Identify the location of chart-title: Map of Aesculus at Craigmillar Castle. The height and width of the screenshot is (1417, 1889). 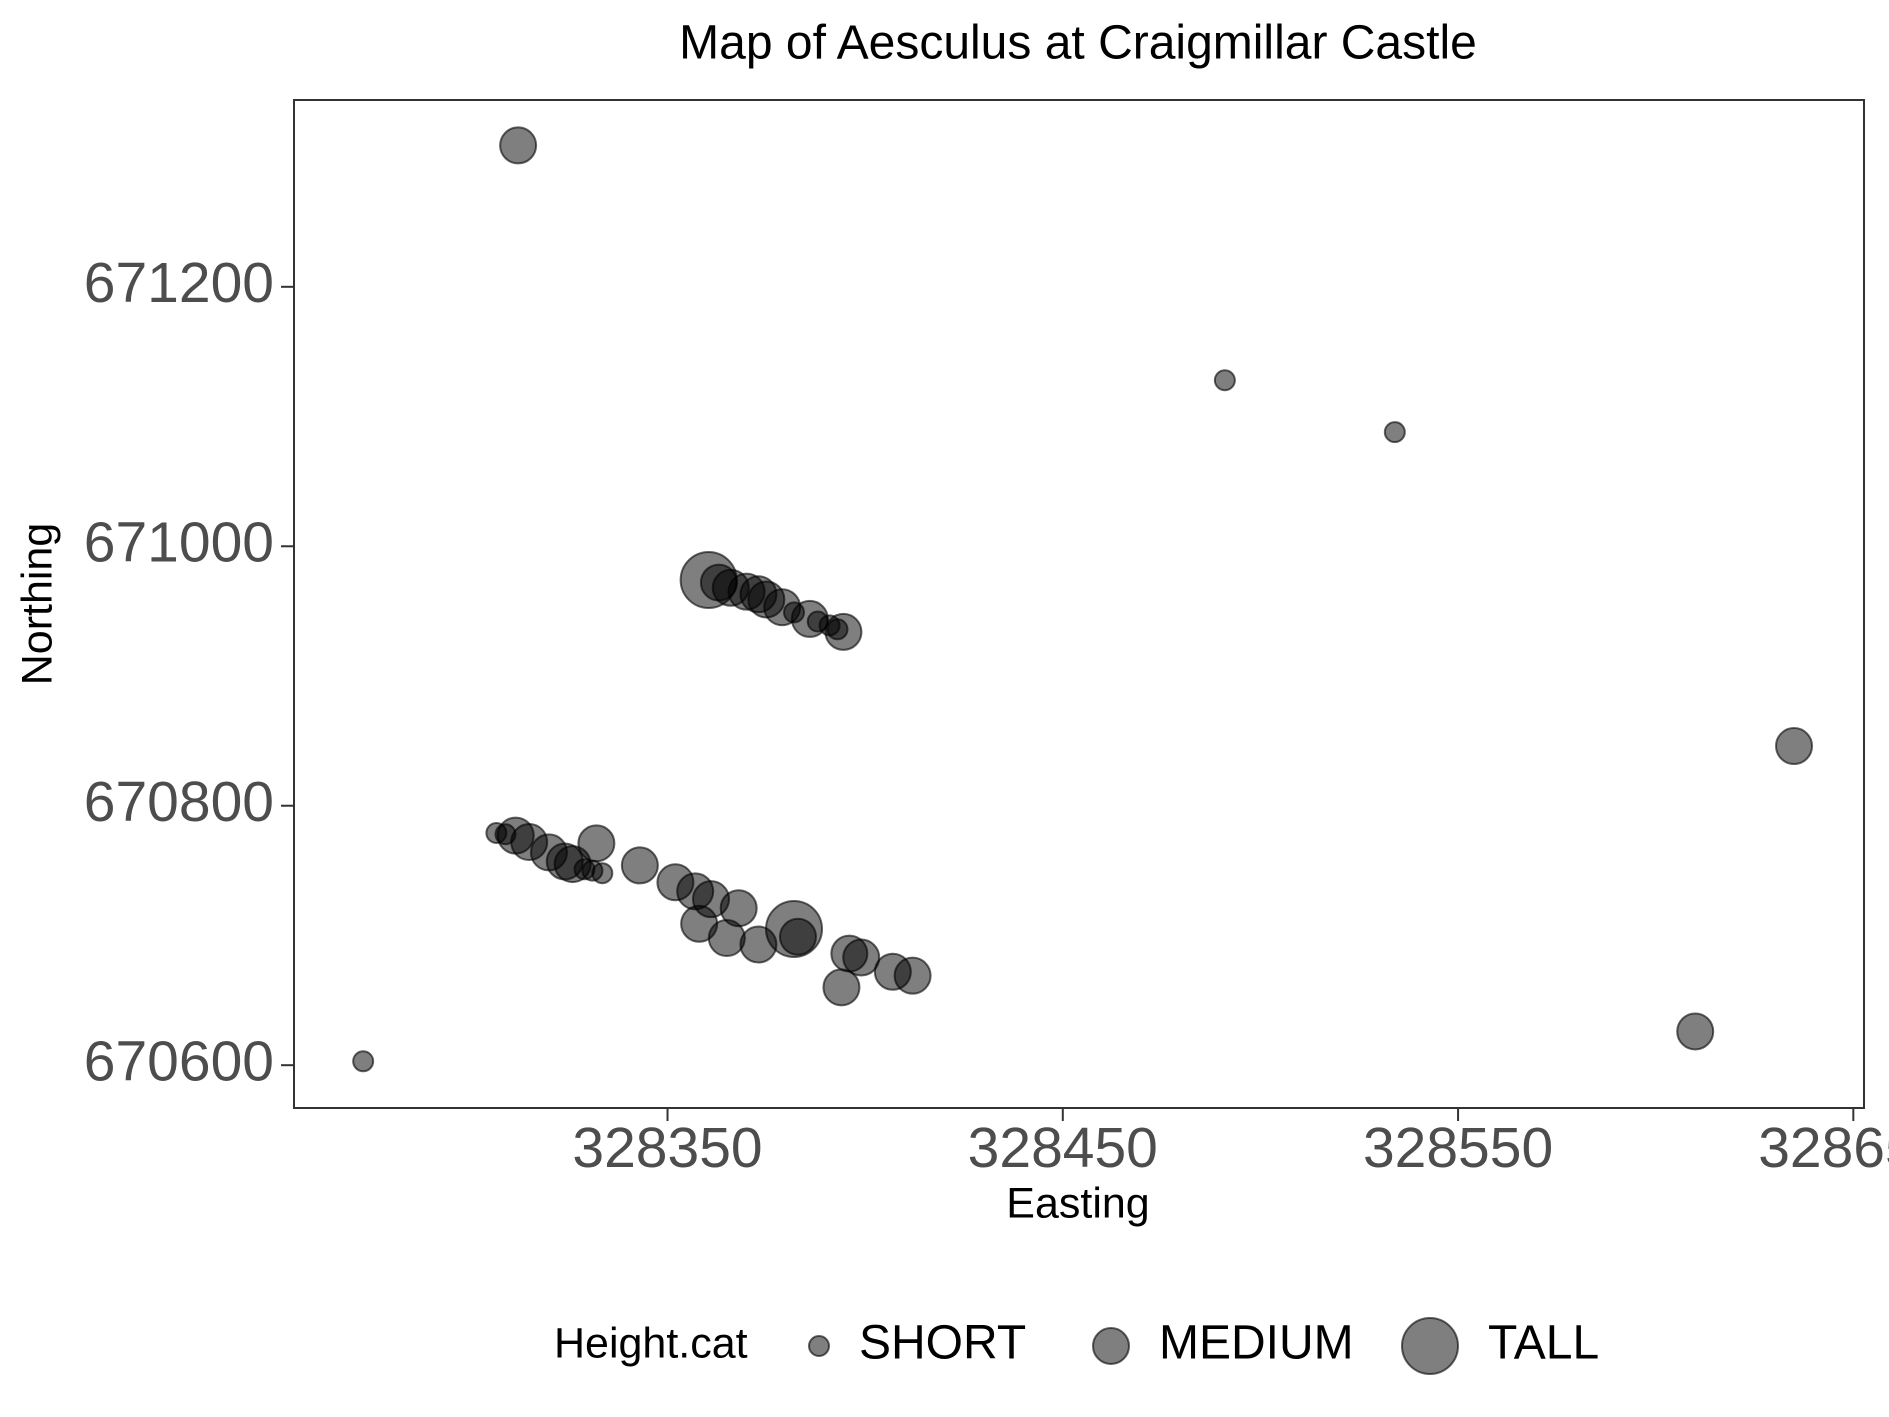
(1078, 43).